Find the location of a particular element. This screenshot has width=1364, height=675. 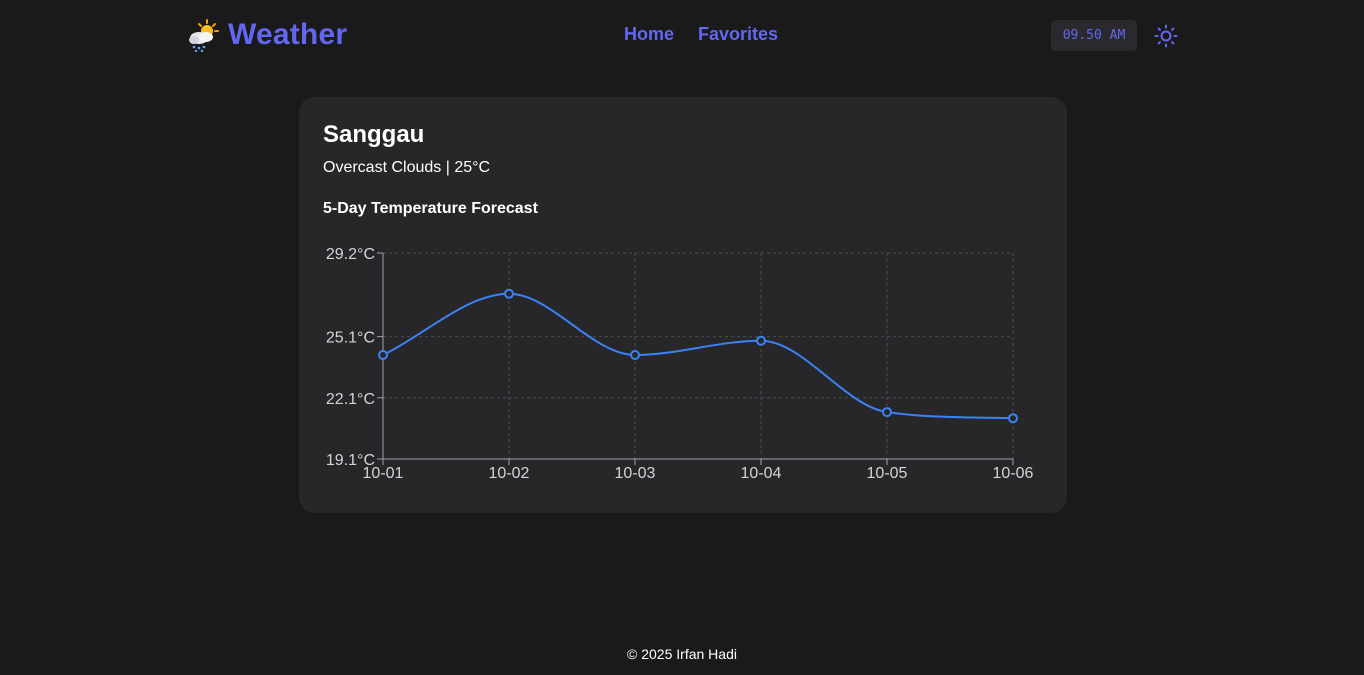

theme-toggle-button is located at coordinates (1166, 36).